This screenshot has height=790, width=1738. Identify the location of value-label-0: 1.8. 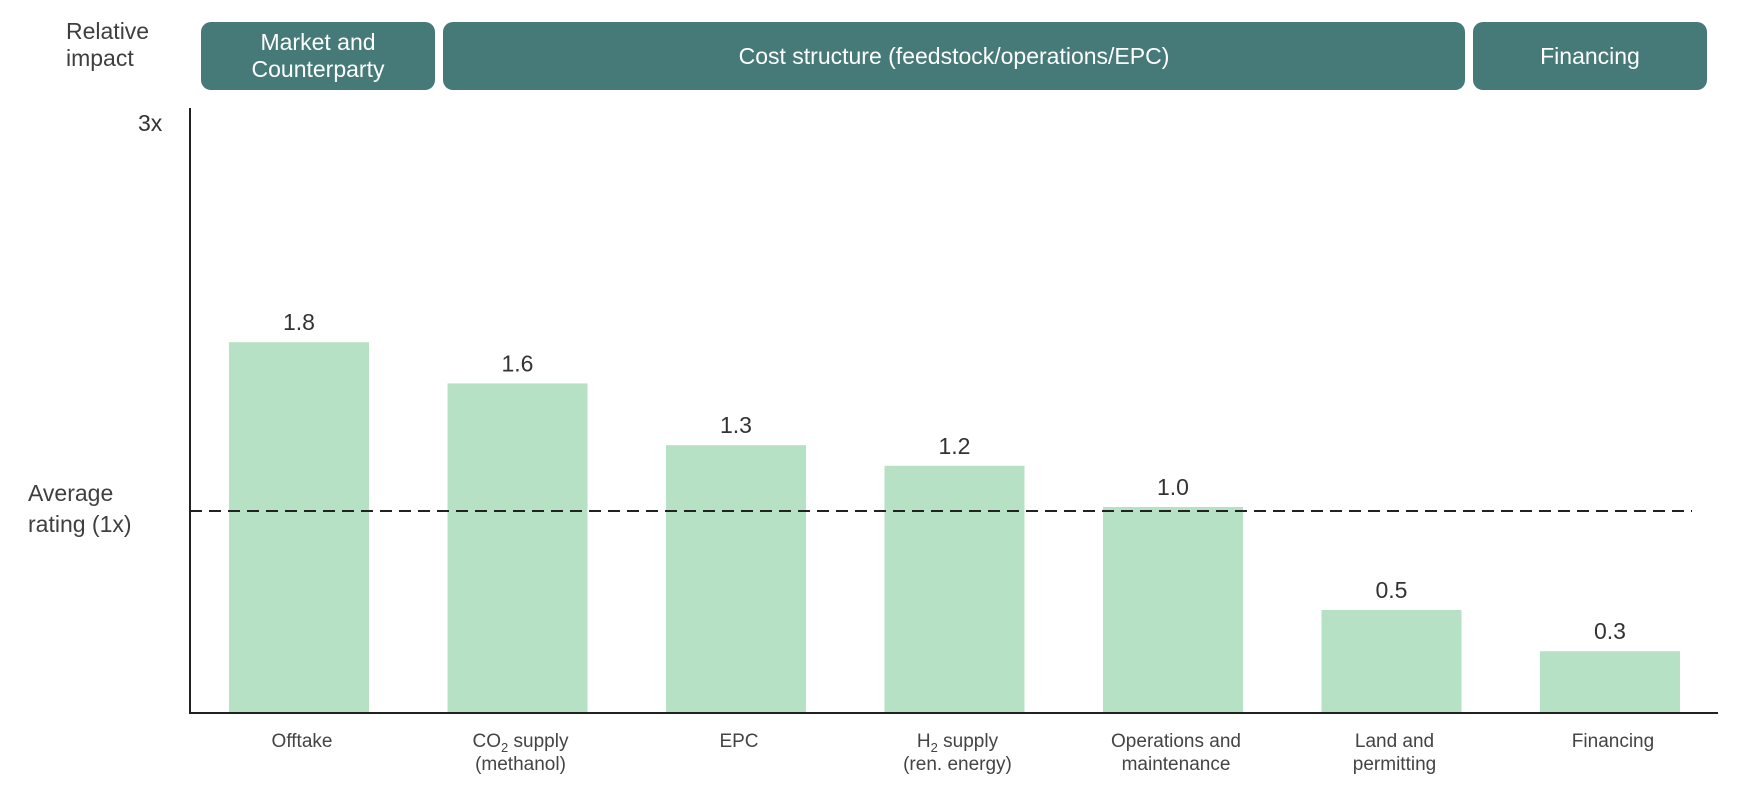
(299, 322).